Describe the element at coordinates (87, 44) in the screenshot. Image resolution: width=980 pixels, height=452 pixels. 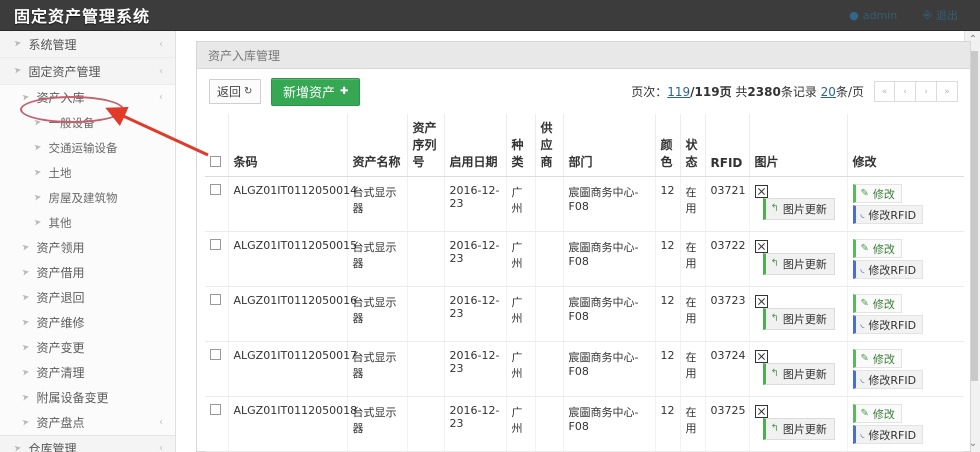
I see `sidebar-item-0: ➤ 系统管理 ‹` at that location.